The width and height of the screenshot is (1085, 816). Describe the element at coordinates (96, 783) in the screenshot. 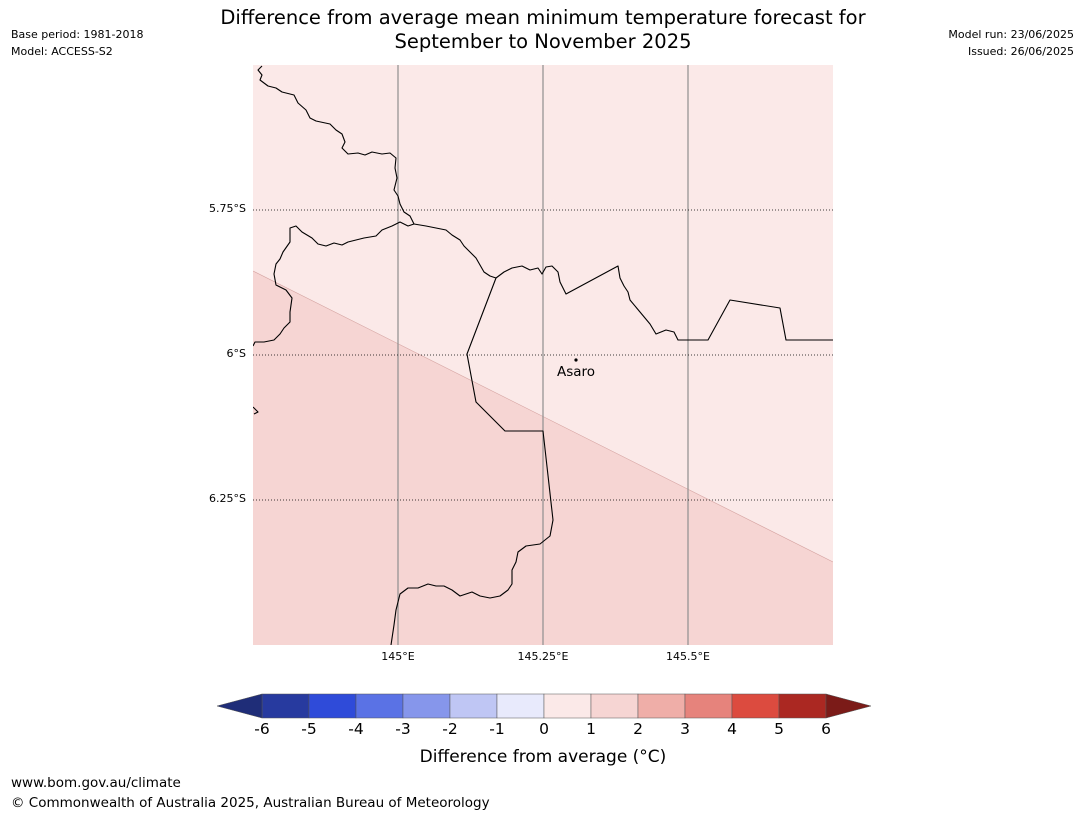

I see `footer-url: www.bom.gov.au/climate` at that location.